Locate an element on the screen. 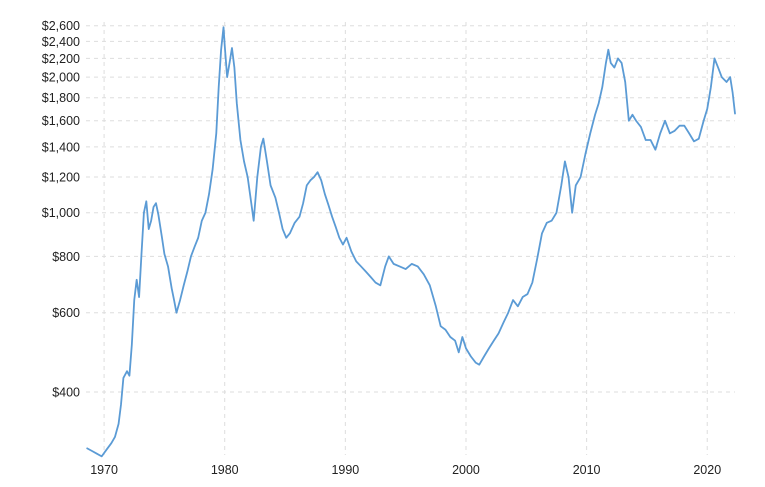  y-tick-label: $1,400 is located at coordinates (61, 147).